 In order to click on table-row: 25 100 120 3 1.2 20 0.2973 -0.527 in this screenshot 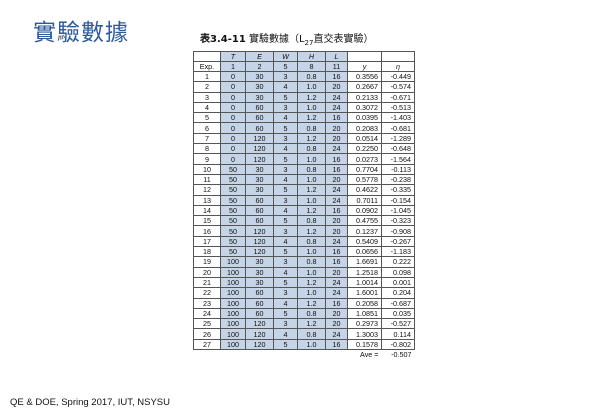, I will do `click(304, 324)`.